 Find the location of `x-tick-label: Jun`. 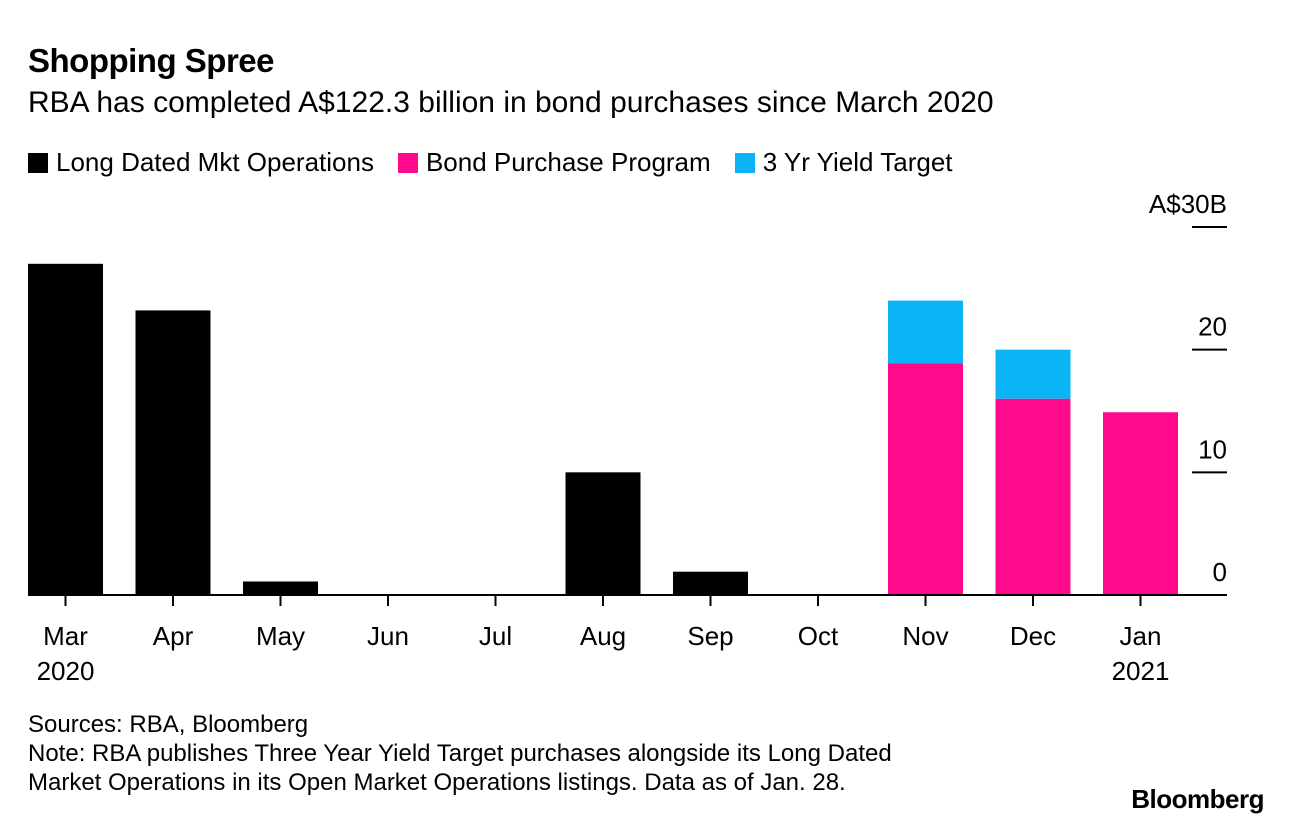

x-tick-label: Jun is located at coordinates (388, 636).